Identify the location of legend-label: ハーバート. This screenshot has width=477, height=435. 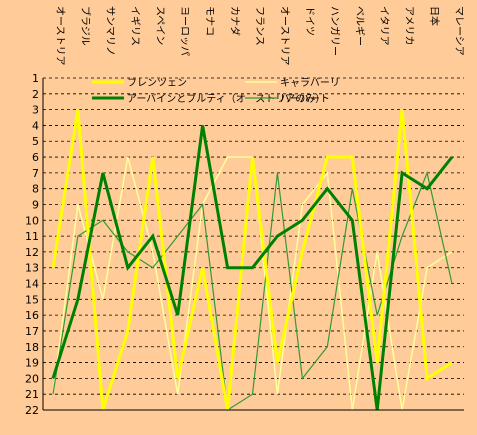
(305, 99).